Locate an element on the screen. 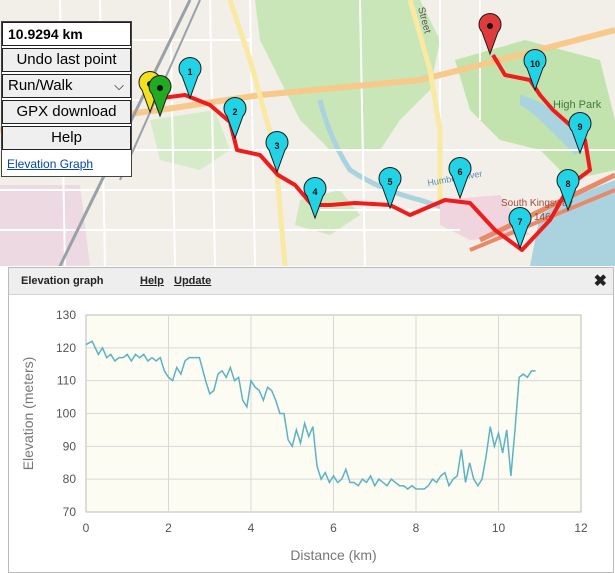 This screenshot has height=573, width=615. help-button: Help is located at coordinates (66, 138).